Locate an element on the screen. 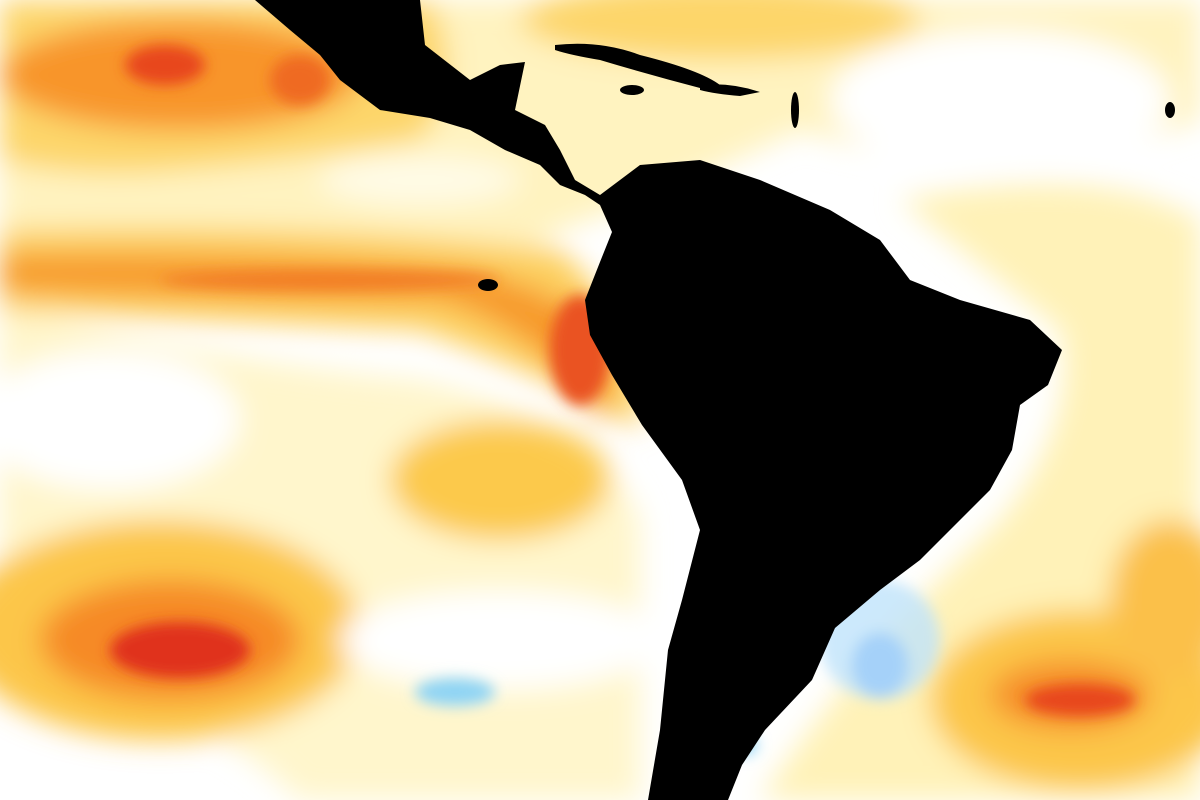 The height and width of the screenshot is (800, 1200). galapagos-island is located at coordinates (488, 285).